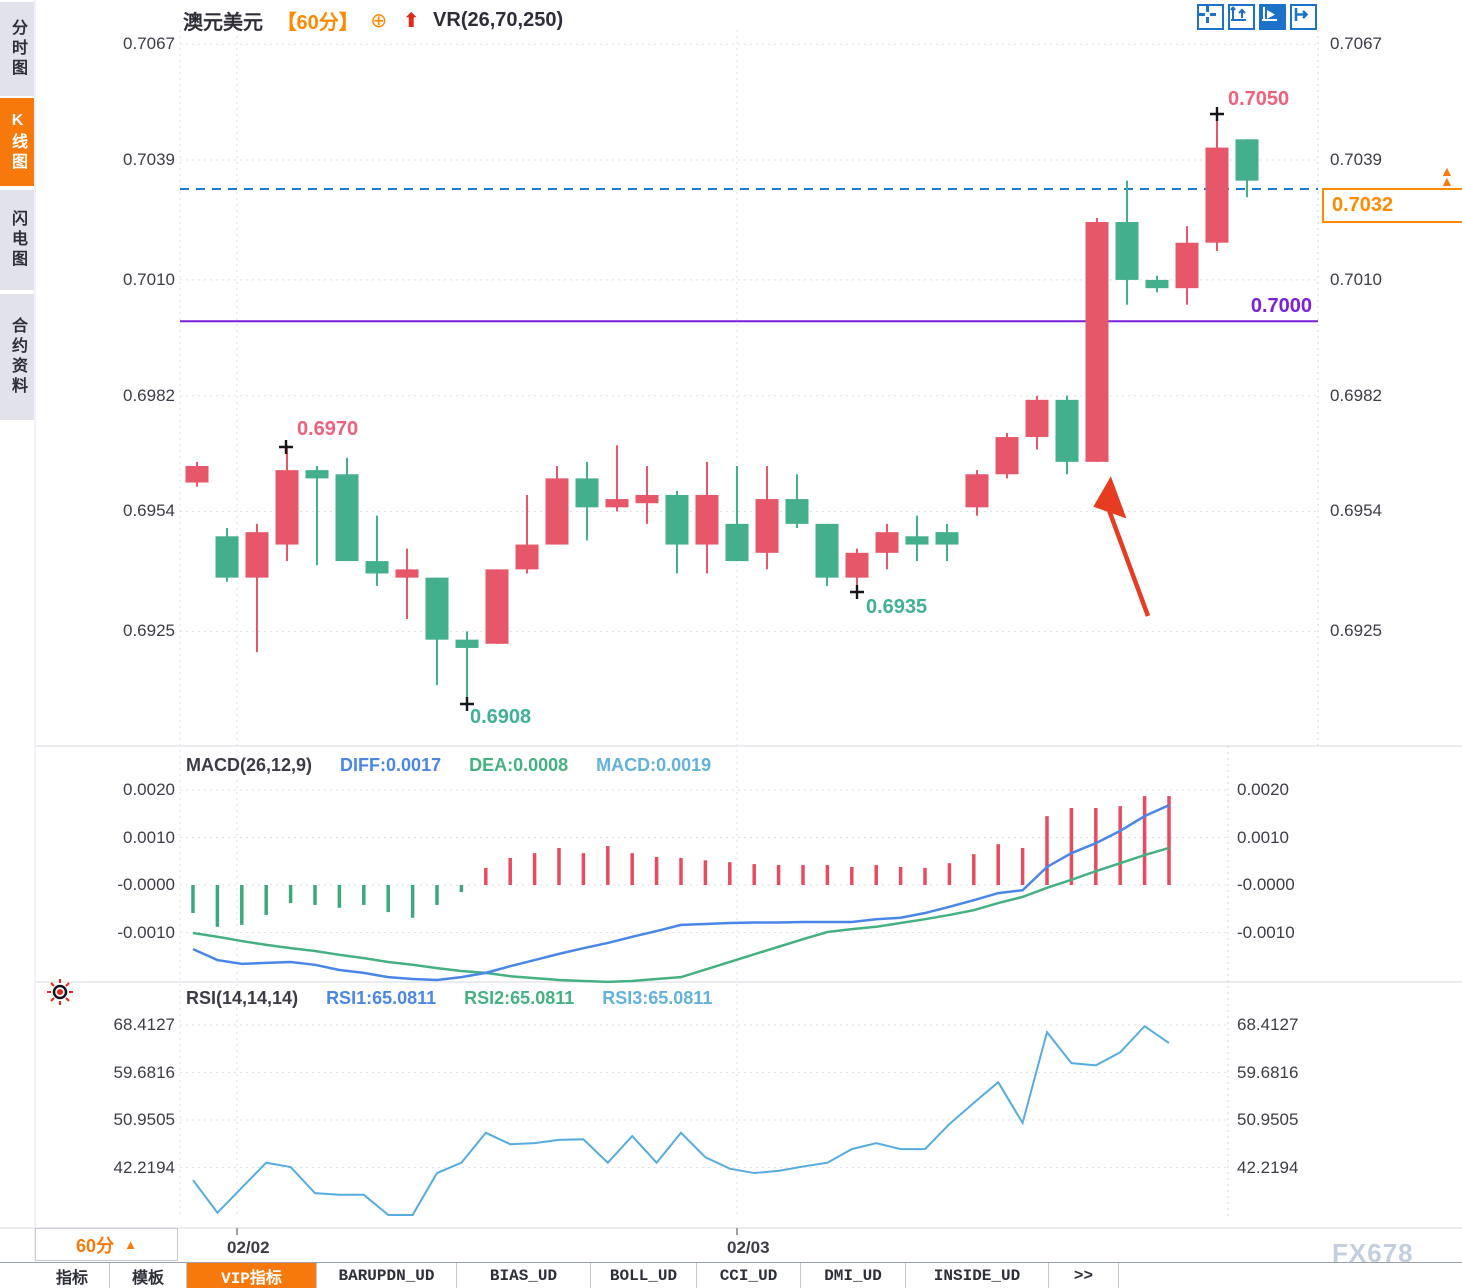 This screenshot has width=1462, height=1288. I want to click on bottom-tab-7: CCI_UD, so click(749, 1275).